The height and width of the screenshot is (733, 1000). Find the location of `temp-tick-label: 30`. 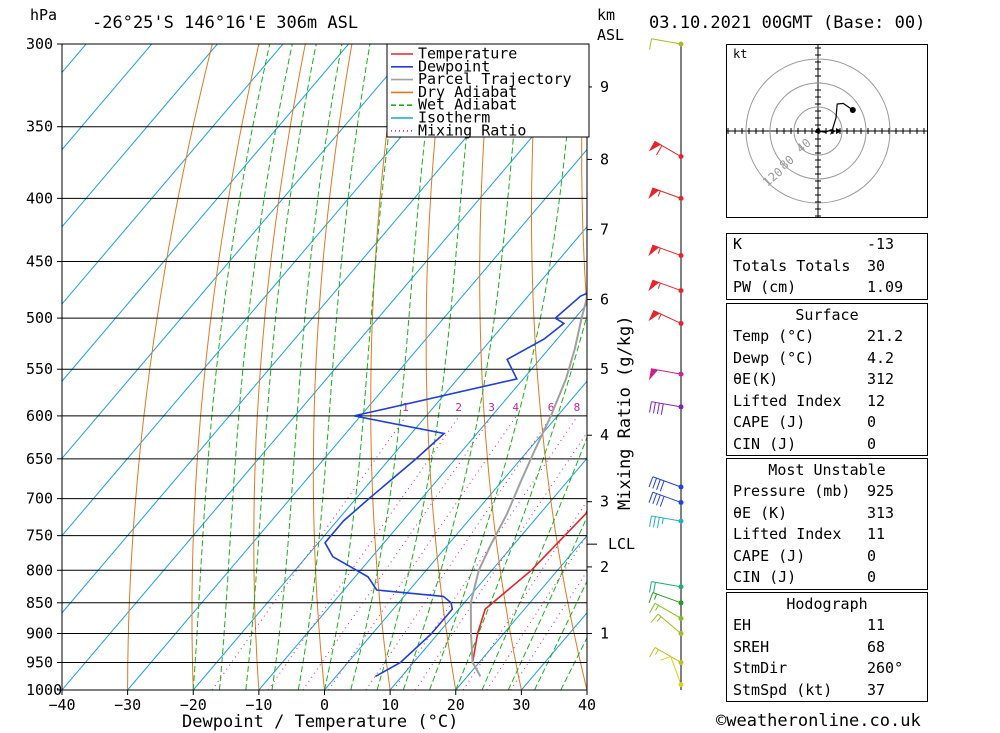

temp-tick-label: 30 is located at coordinates (521, 705).